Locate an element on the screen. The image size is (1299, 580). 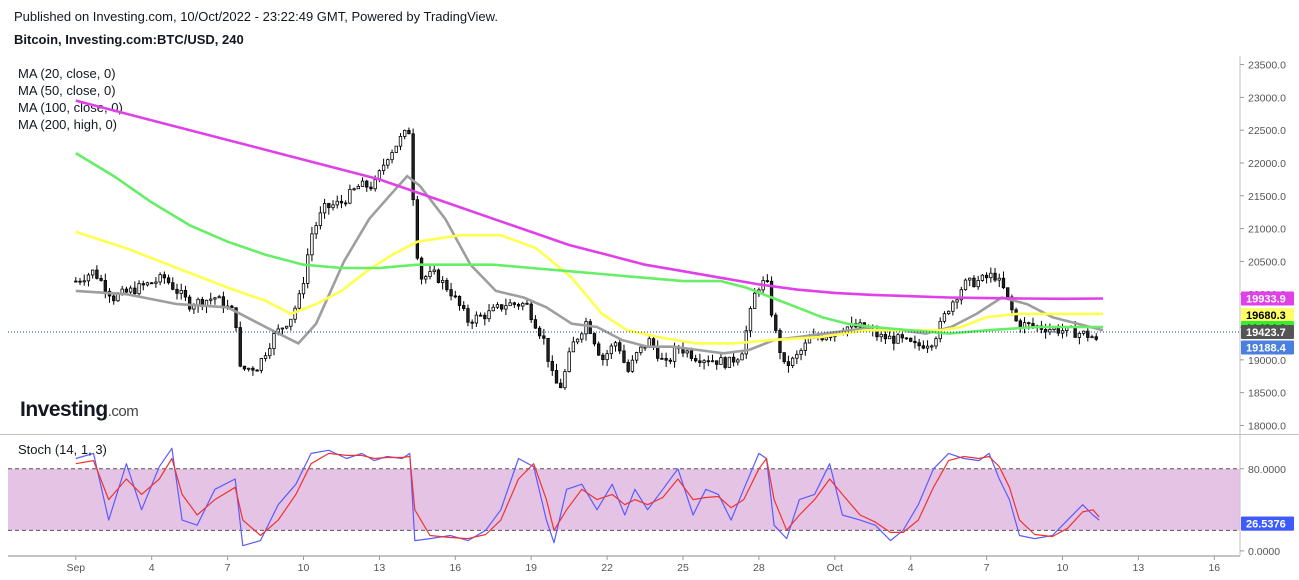
x-tick-label: 7 is located at coordinates (228, 568).